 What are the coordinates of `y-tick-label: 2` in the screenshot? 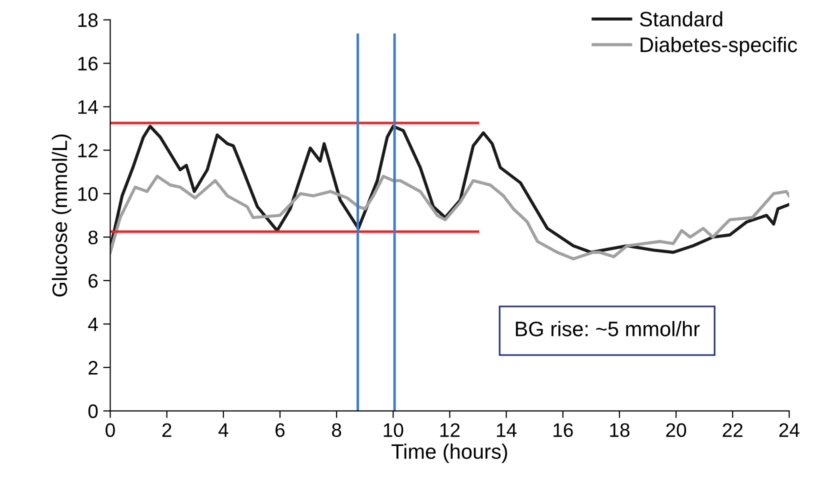 It's located at (93, 367).